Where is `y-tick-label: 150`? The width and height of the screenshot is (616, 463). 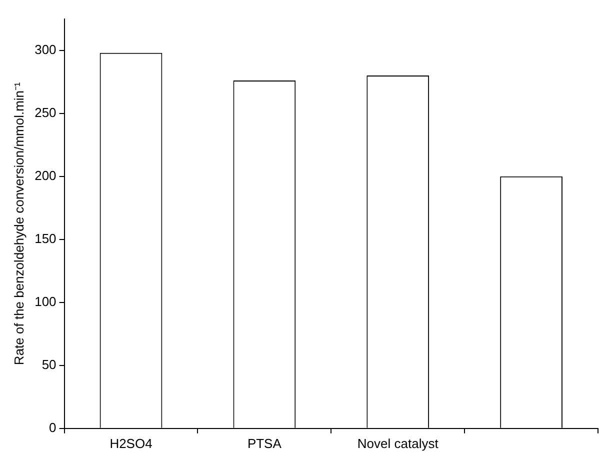 y-tick-label: 150 is located at coordinates (45, 238).